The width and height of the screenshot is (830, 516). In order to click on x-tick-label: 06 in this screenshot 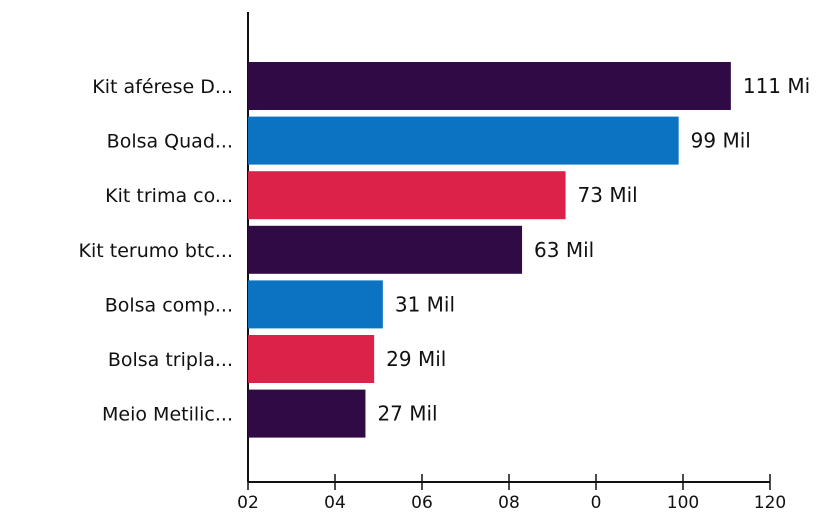, I will do `click(422, 503)`.